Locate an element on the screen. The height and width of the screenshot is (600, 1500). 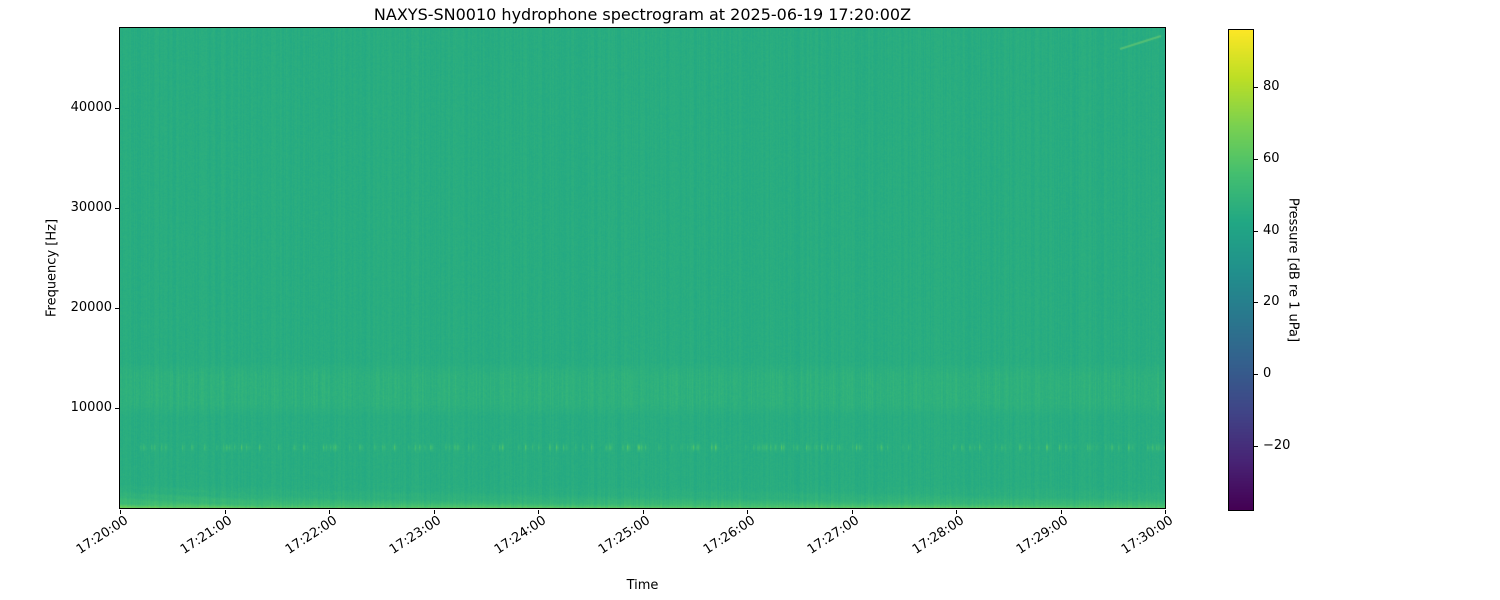
x-tick-label: 17:21:00 is located at coordinates (206, 535).